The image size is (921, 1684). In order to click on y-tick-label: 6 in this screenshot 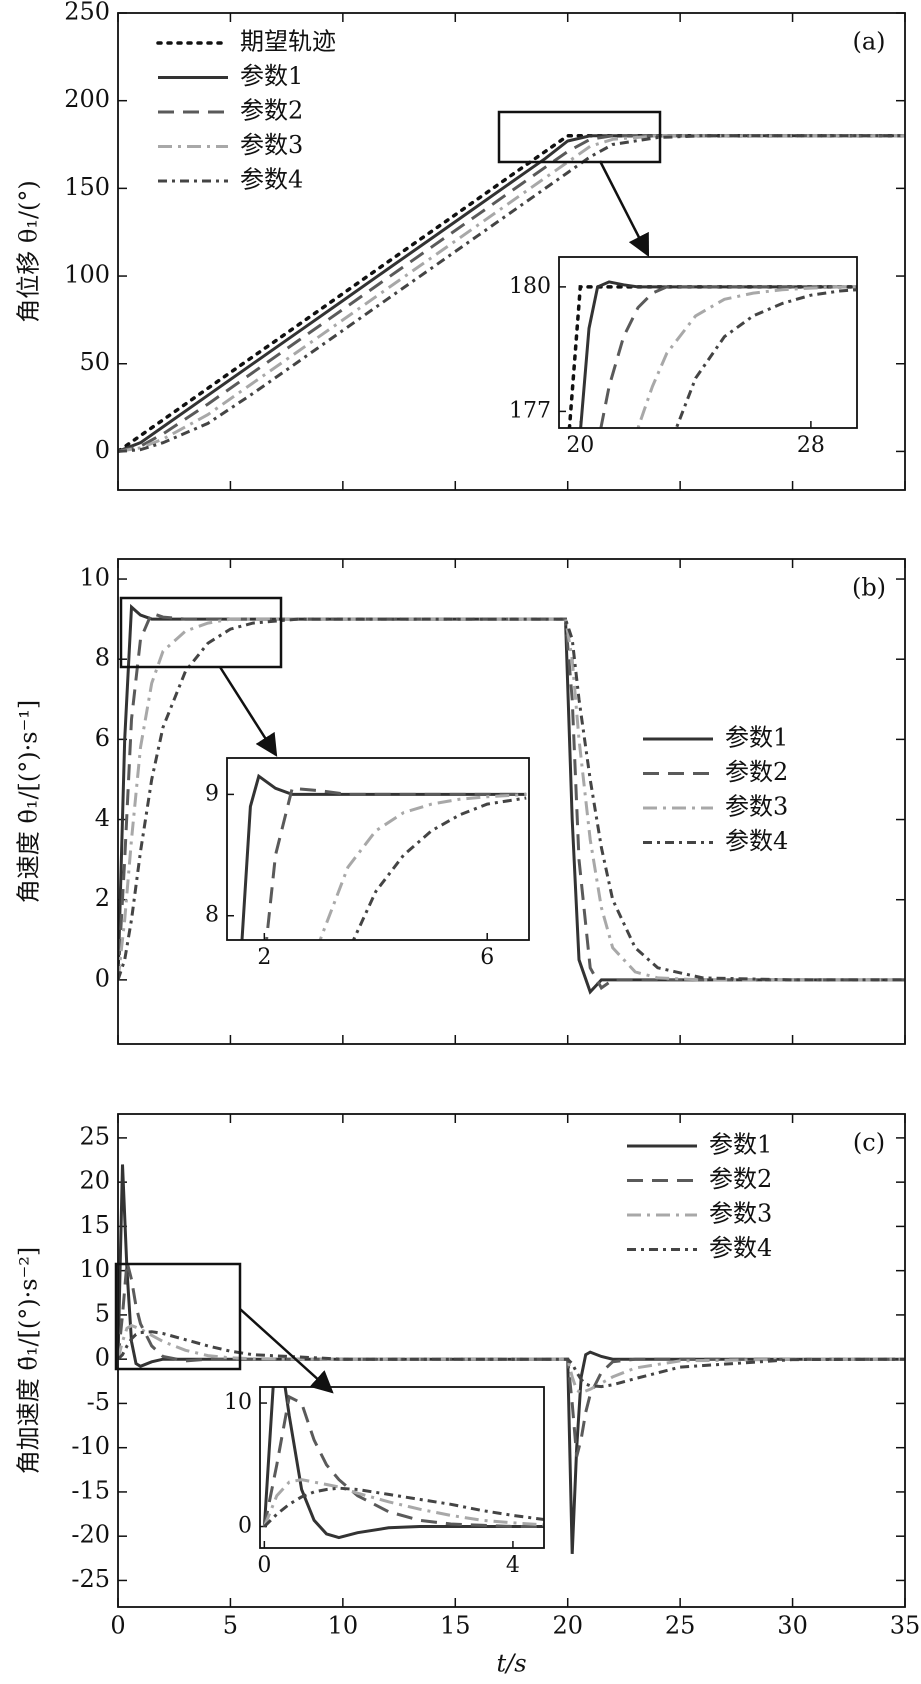, I will do `click(102, 738)`.